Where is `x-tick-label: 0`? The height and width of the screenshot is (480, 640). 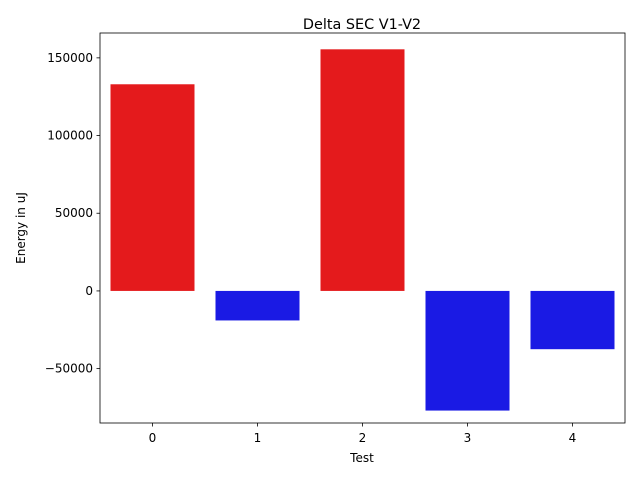
x-tick-label: 0 is located at coordinates (153, 438).